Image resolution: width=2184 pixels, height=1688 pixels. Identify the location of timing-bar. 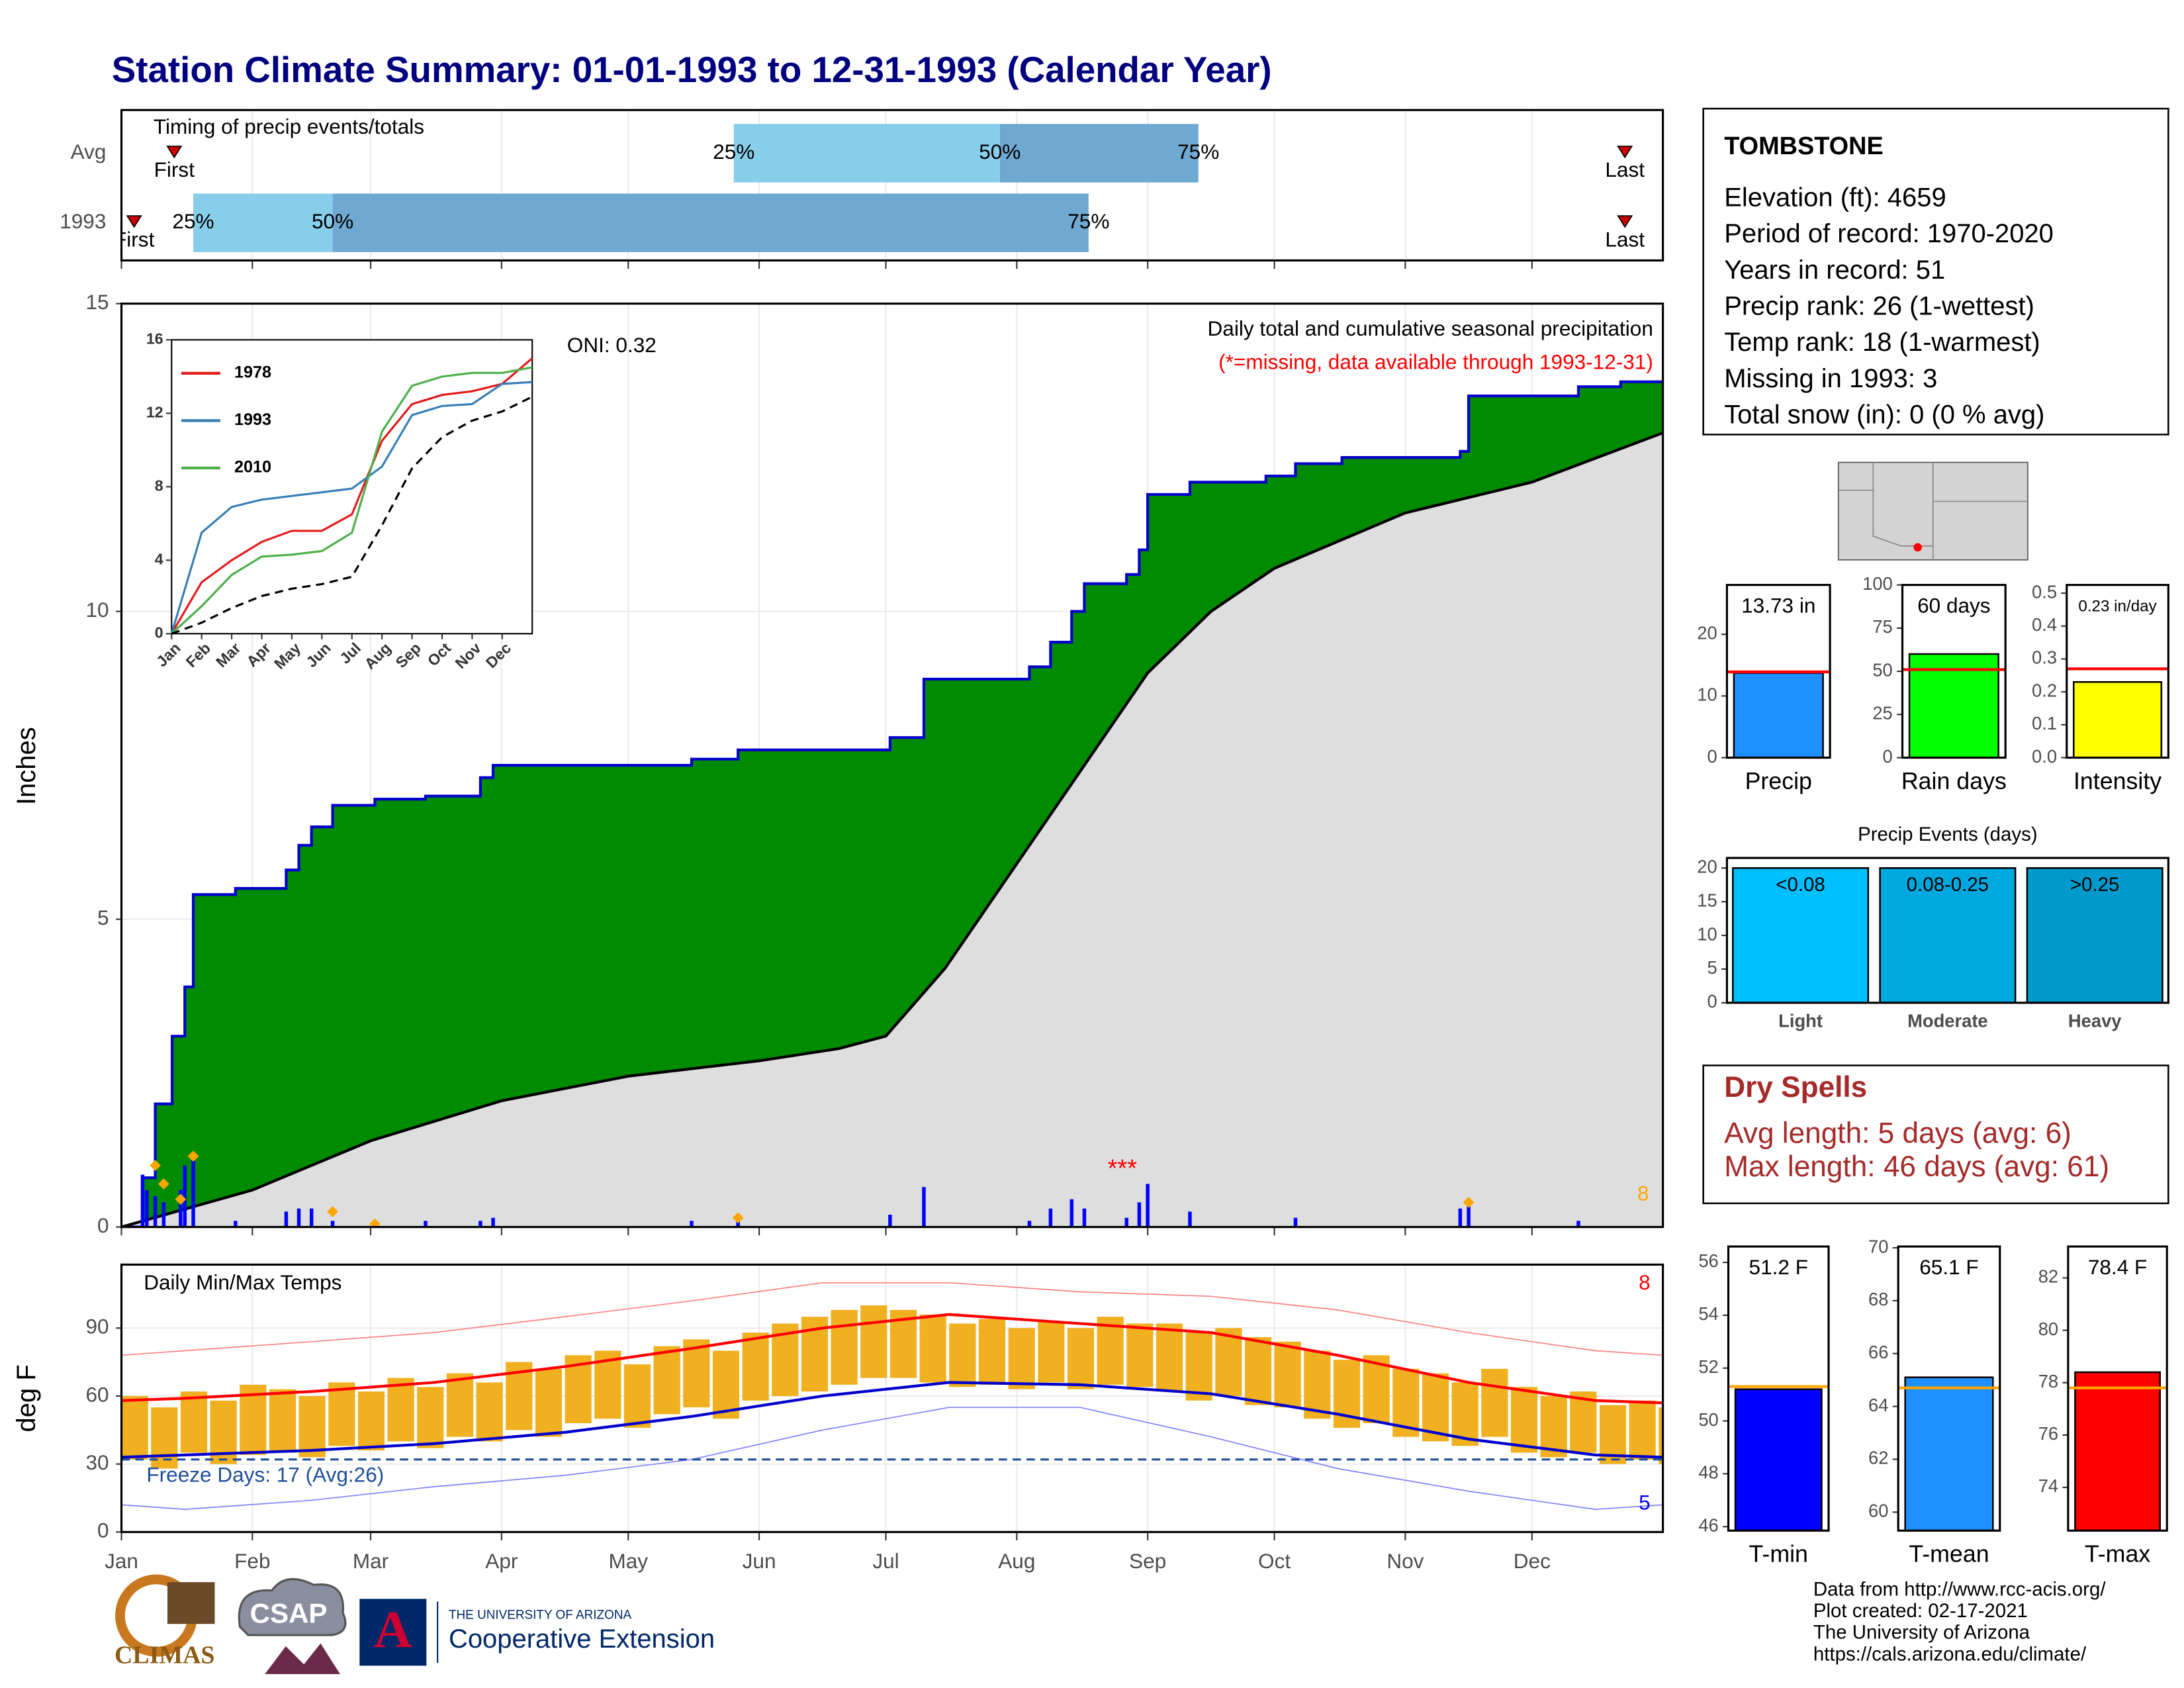
(866, 153).